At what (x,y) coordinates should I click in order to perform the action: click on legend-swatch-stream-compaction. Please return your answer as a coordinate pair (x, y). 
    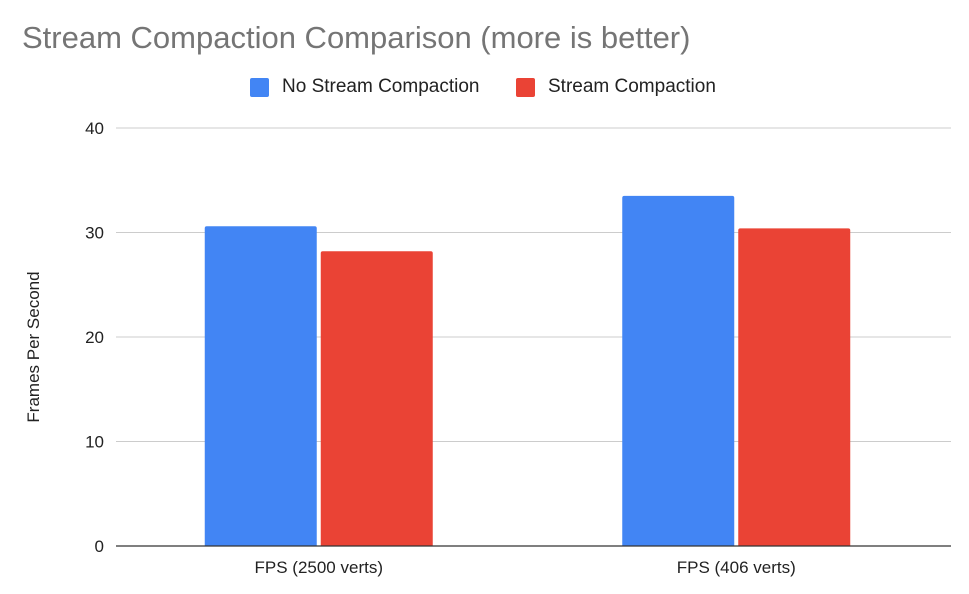
    Looking at the image, I should click on (525, 87).